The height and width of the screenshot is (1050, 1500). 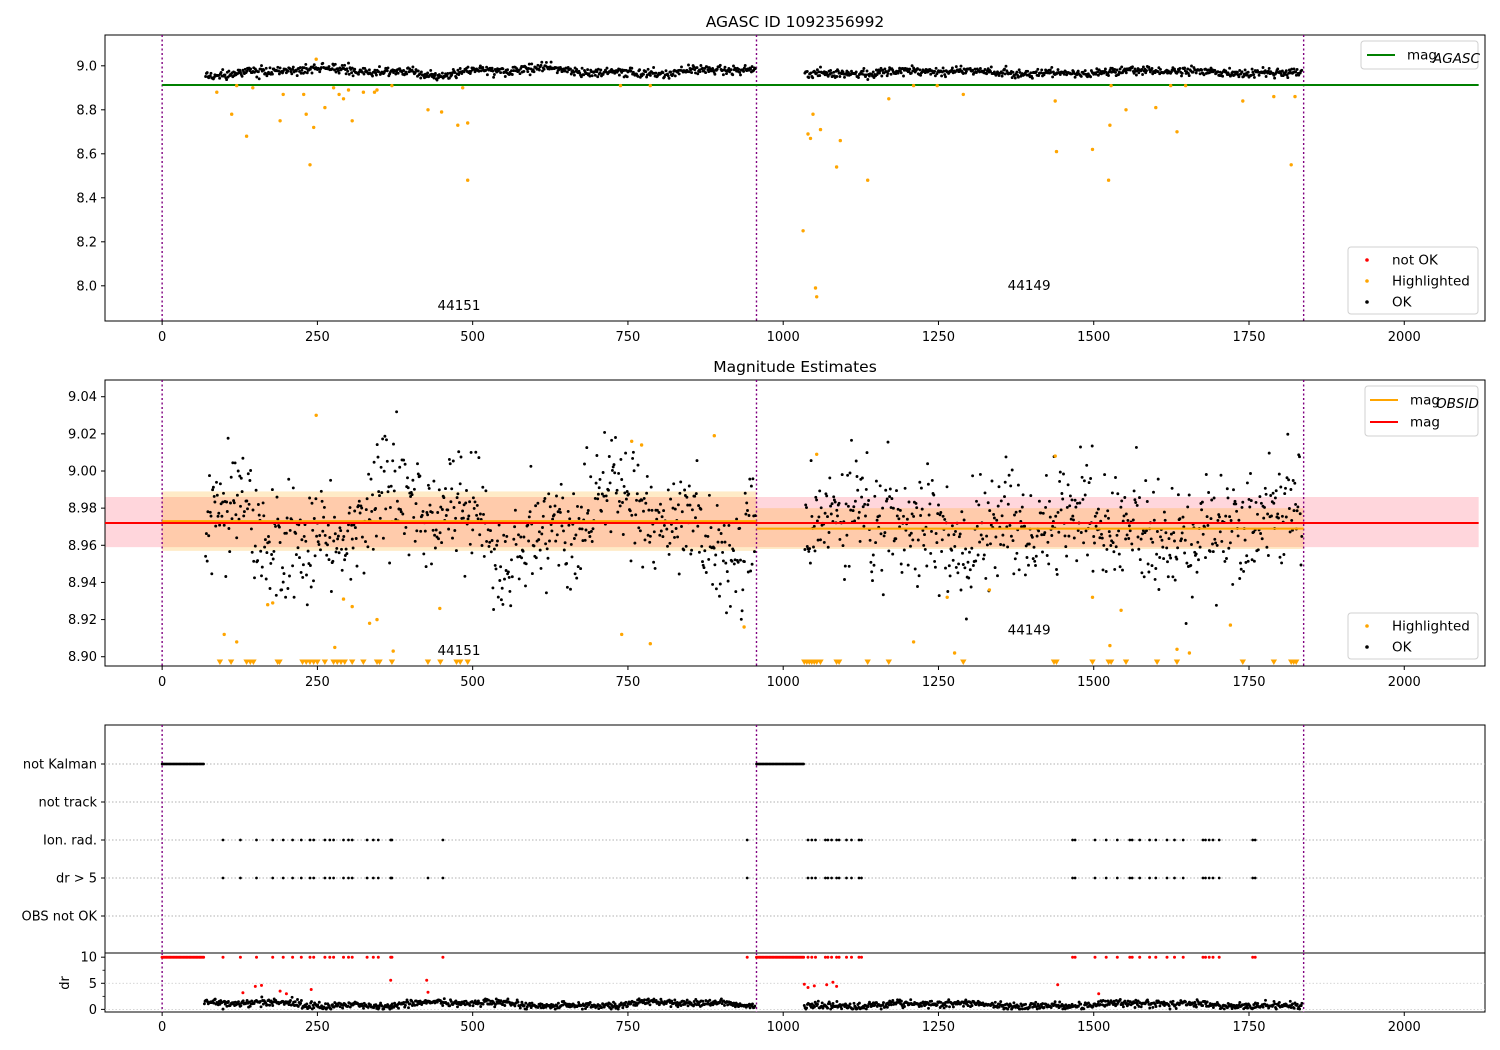 What do you see at coordinates (88, 958) in the screenshot?
I see `y-tick-label: 10` at bounding box center [88, 958].